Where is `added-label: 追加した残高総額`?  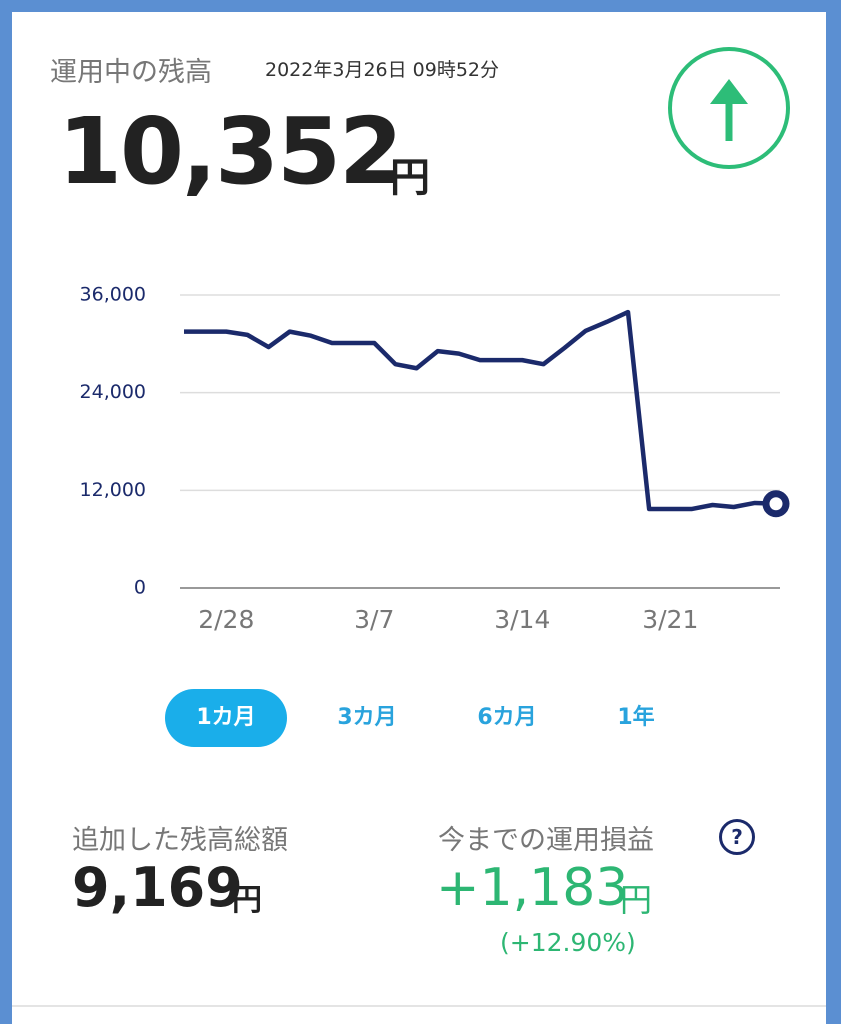
added-label: 追加した残高総額 is located at coordinates (180, 840).